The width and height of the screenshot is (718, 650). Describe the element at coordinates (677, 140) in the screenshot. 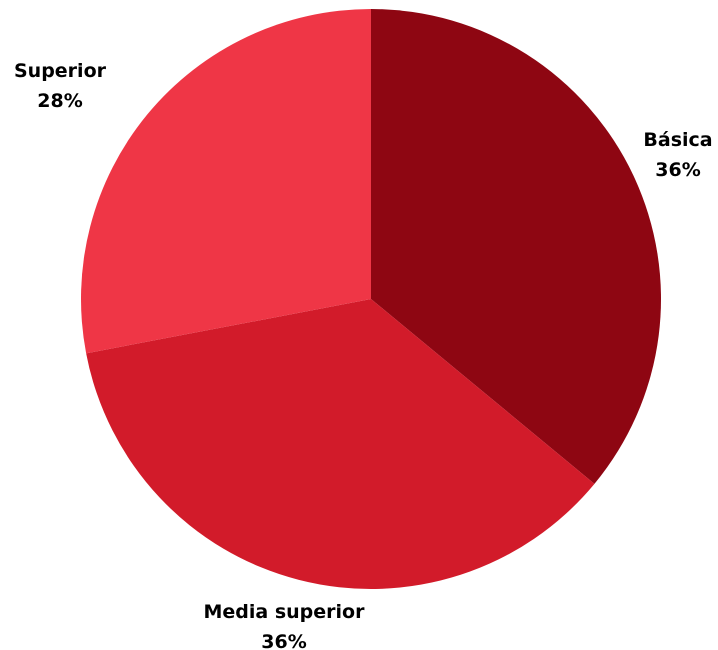

I see `slice-category-label: Básica` at that location.